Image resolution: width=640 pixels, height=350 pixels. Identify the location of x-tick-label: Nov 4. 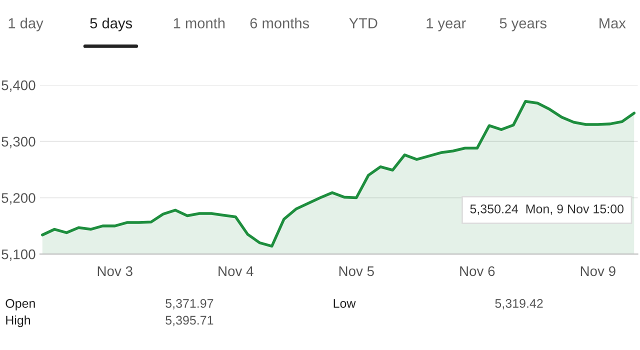
(236, 271).